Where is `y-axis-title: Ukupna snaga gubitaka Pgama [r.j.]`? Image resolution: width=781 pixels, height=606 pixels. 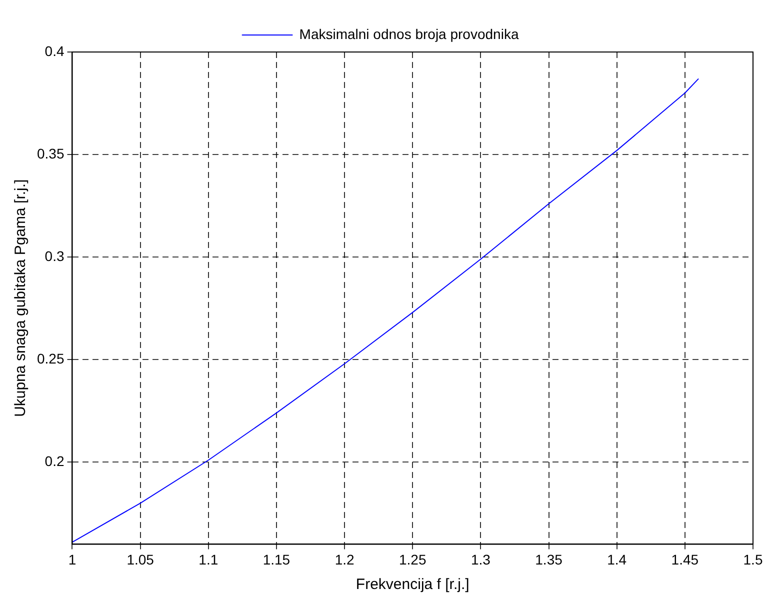
y-axis-title: Ukupna snaga gubitaka Pgama [r.j.] is located at coordinates (21, 298).